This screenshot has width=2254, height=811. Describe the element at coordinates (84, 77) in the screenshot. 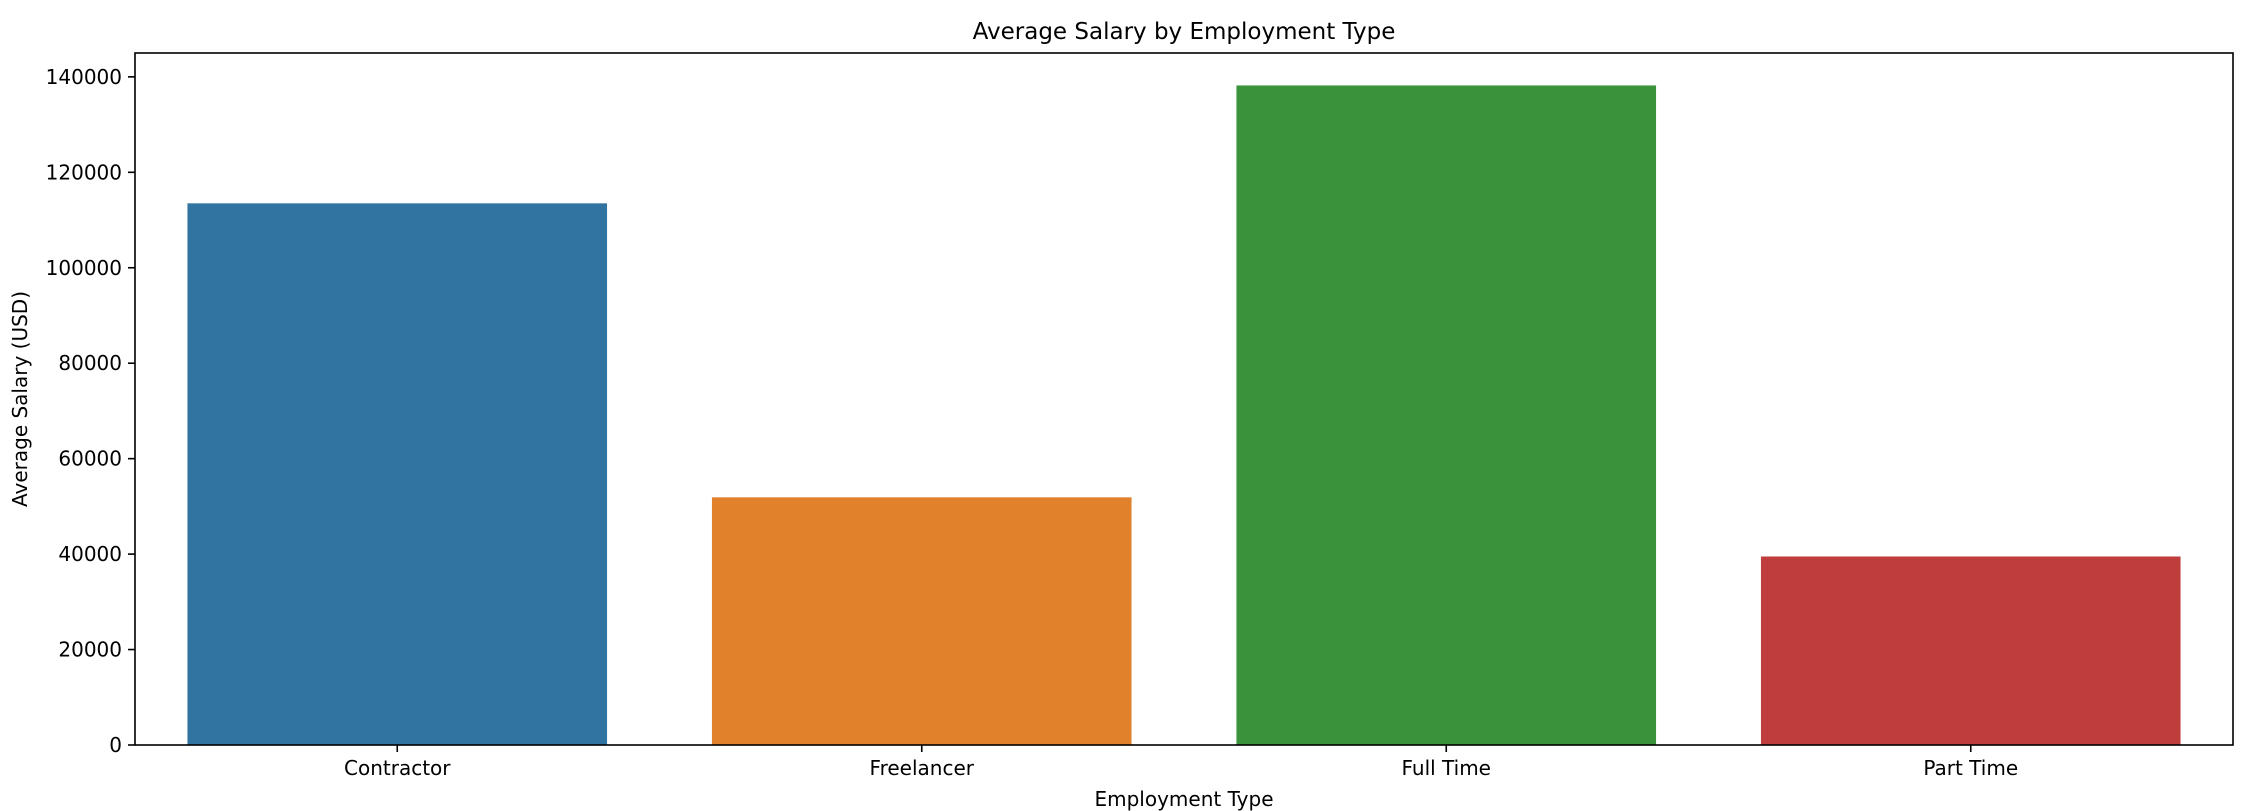

I see `y-tick-label: 140000` at that location.